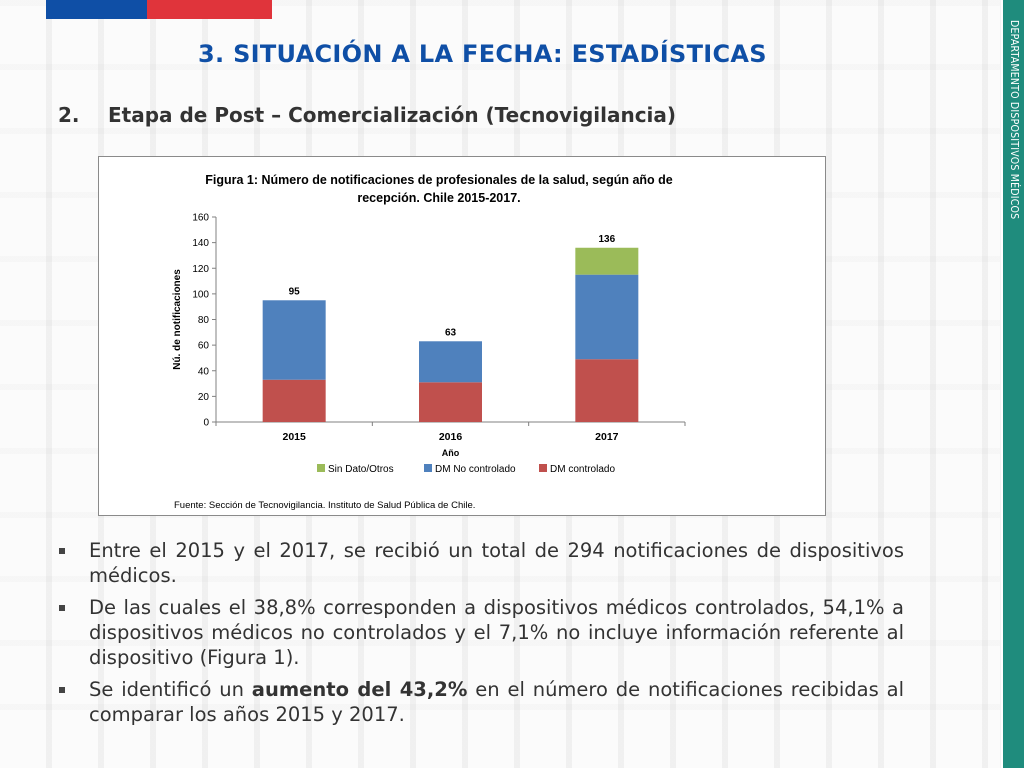  What do you see at coordinates (1013, 384) in the screenshot?
I see `sidebar-band` at bounding box center [1013, 384].